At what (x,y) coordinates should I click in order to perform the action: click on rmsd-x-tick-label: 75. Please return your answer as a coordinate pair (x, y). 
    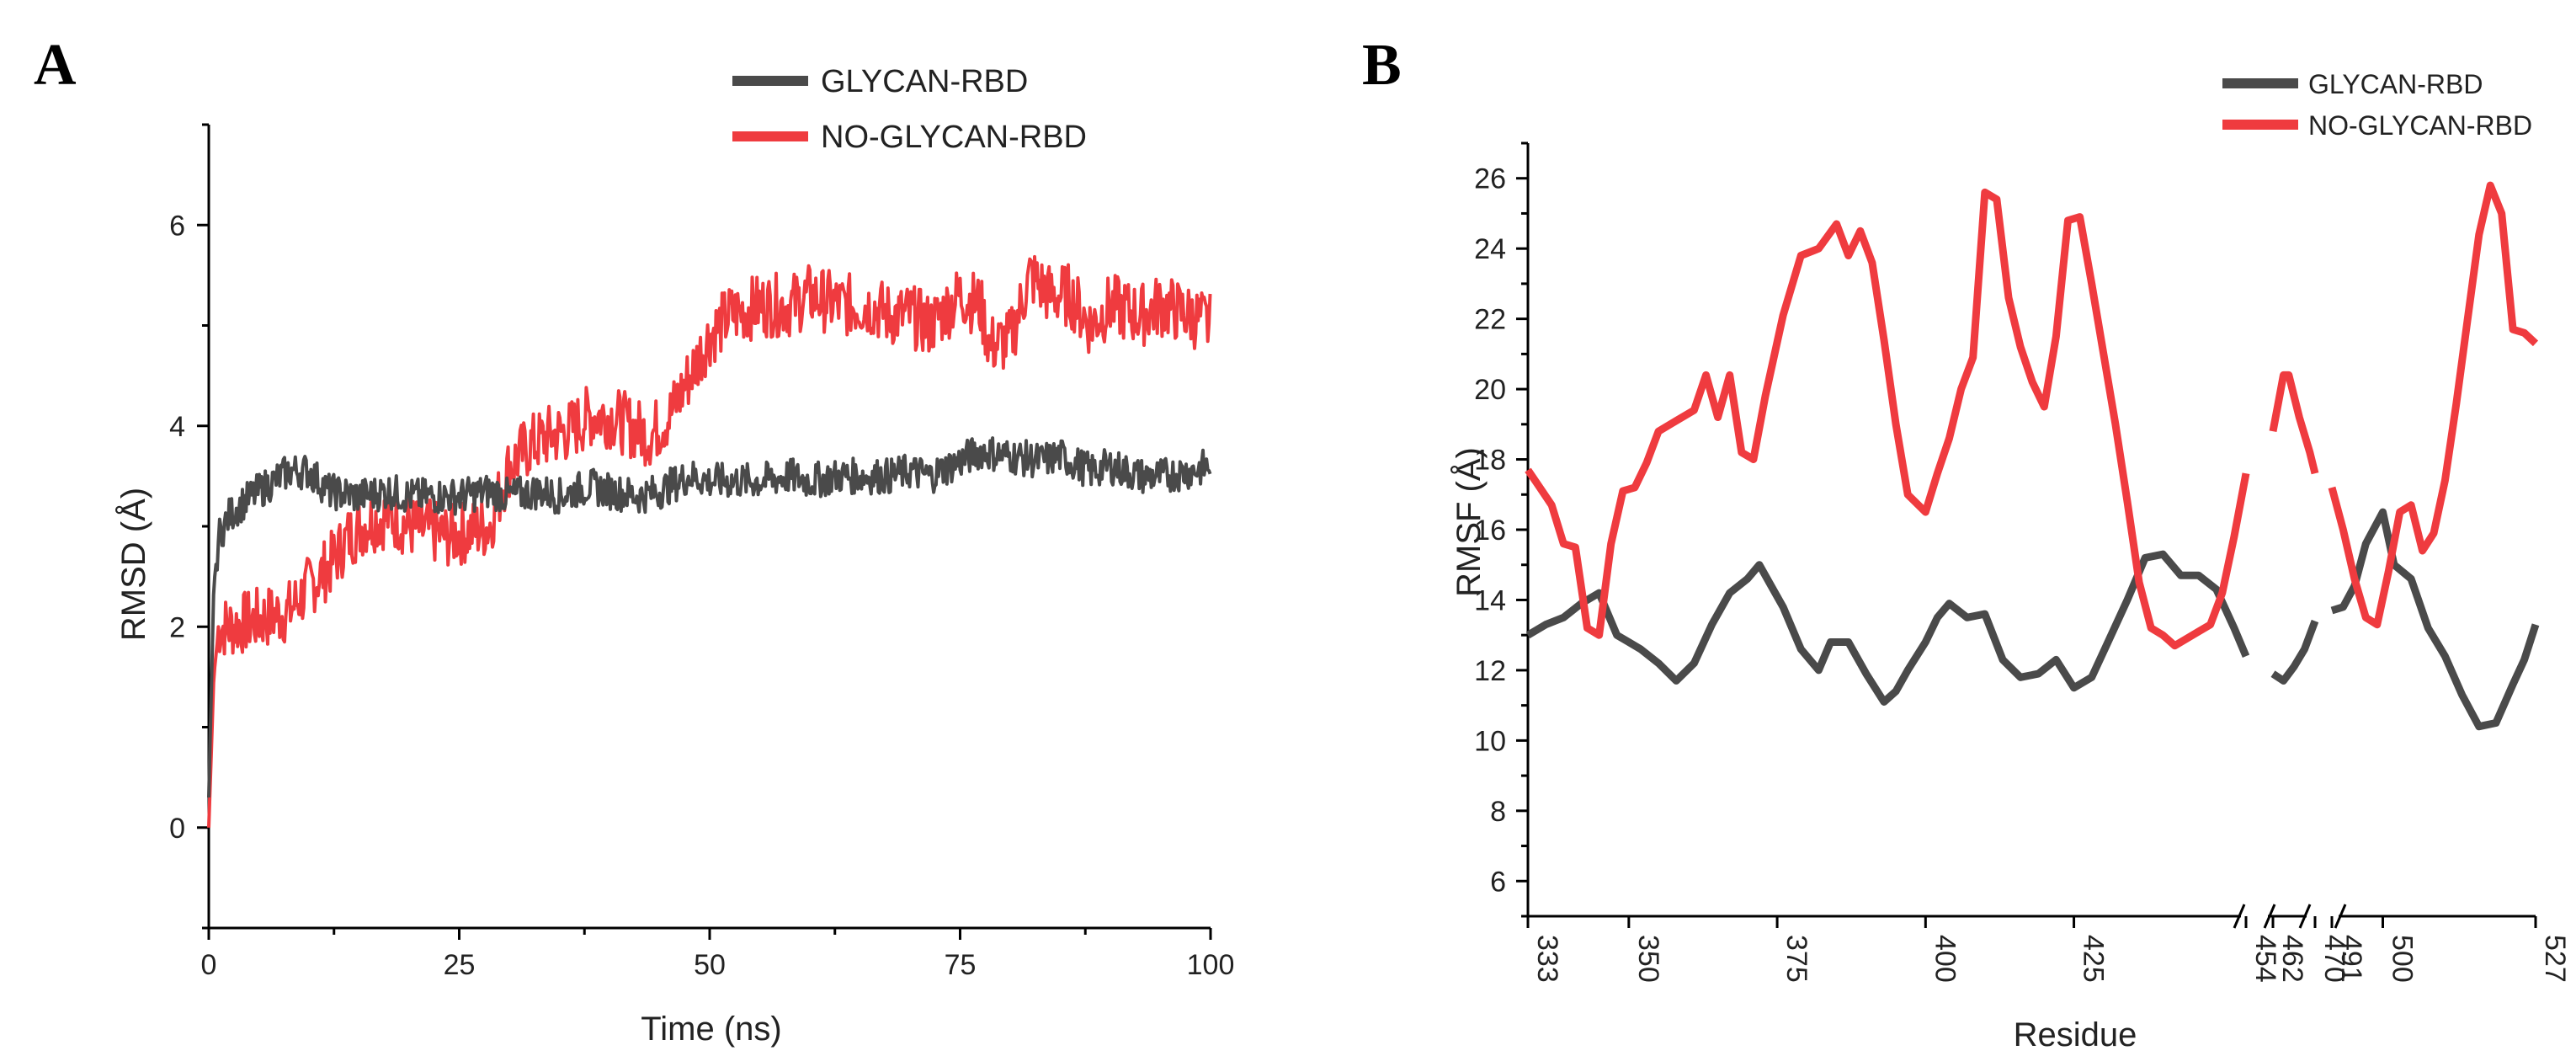
    Looking at the image, I should click on (961, 965).